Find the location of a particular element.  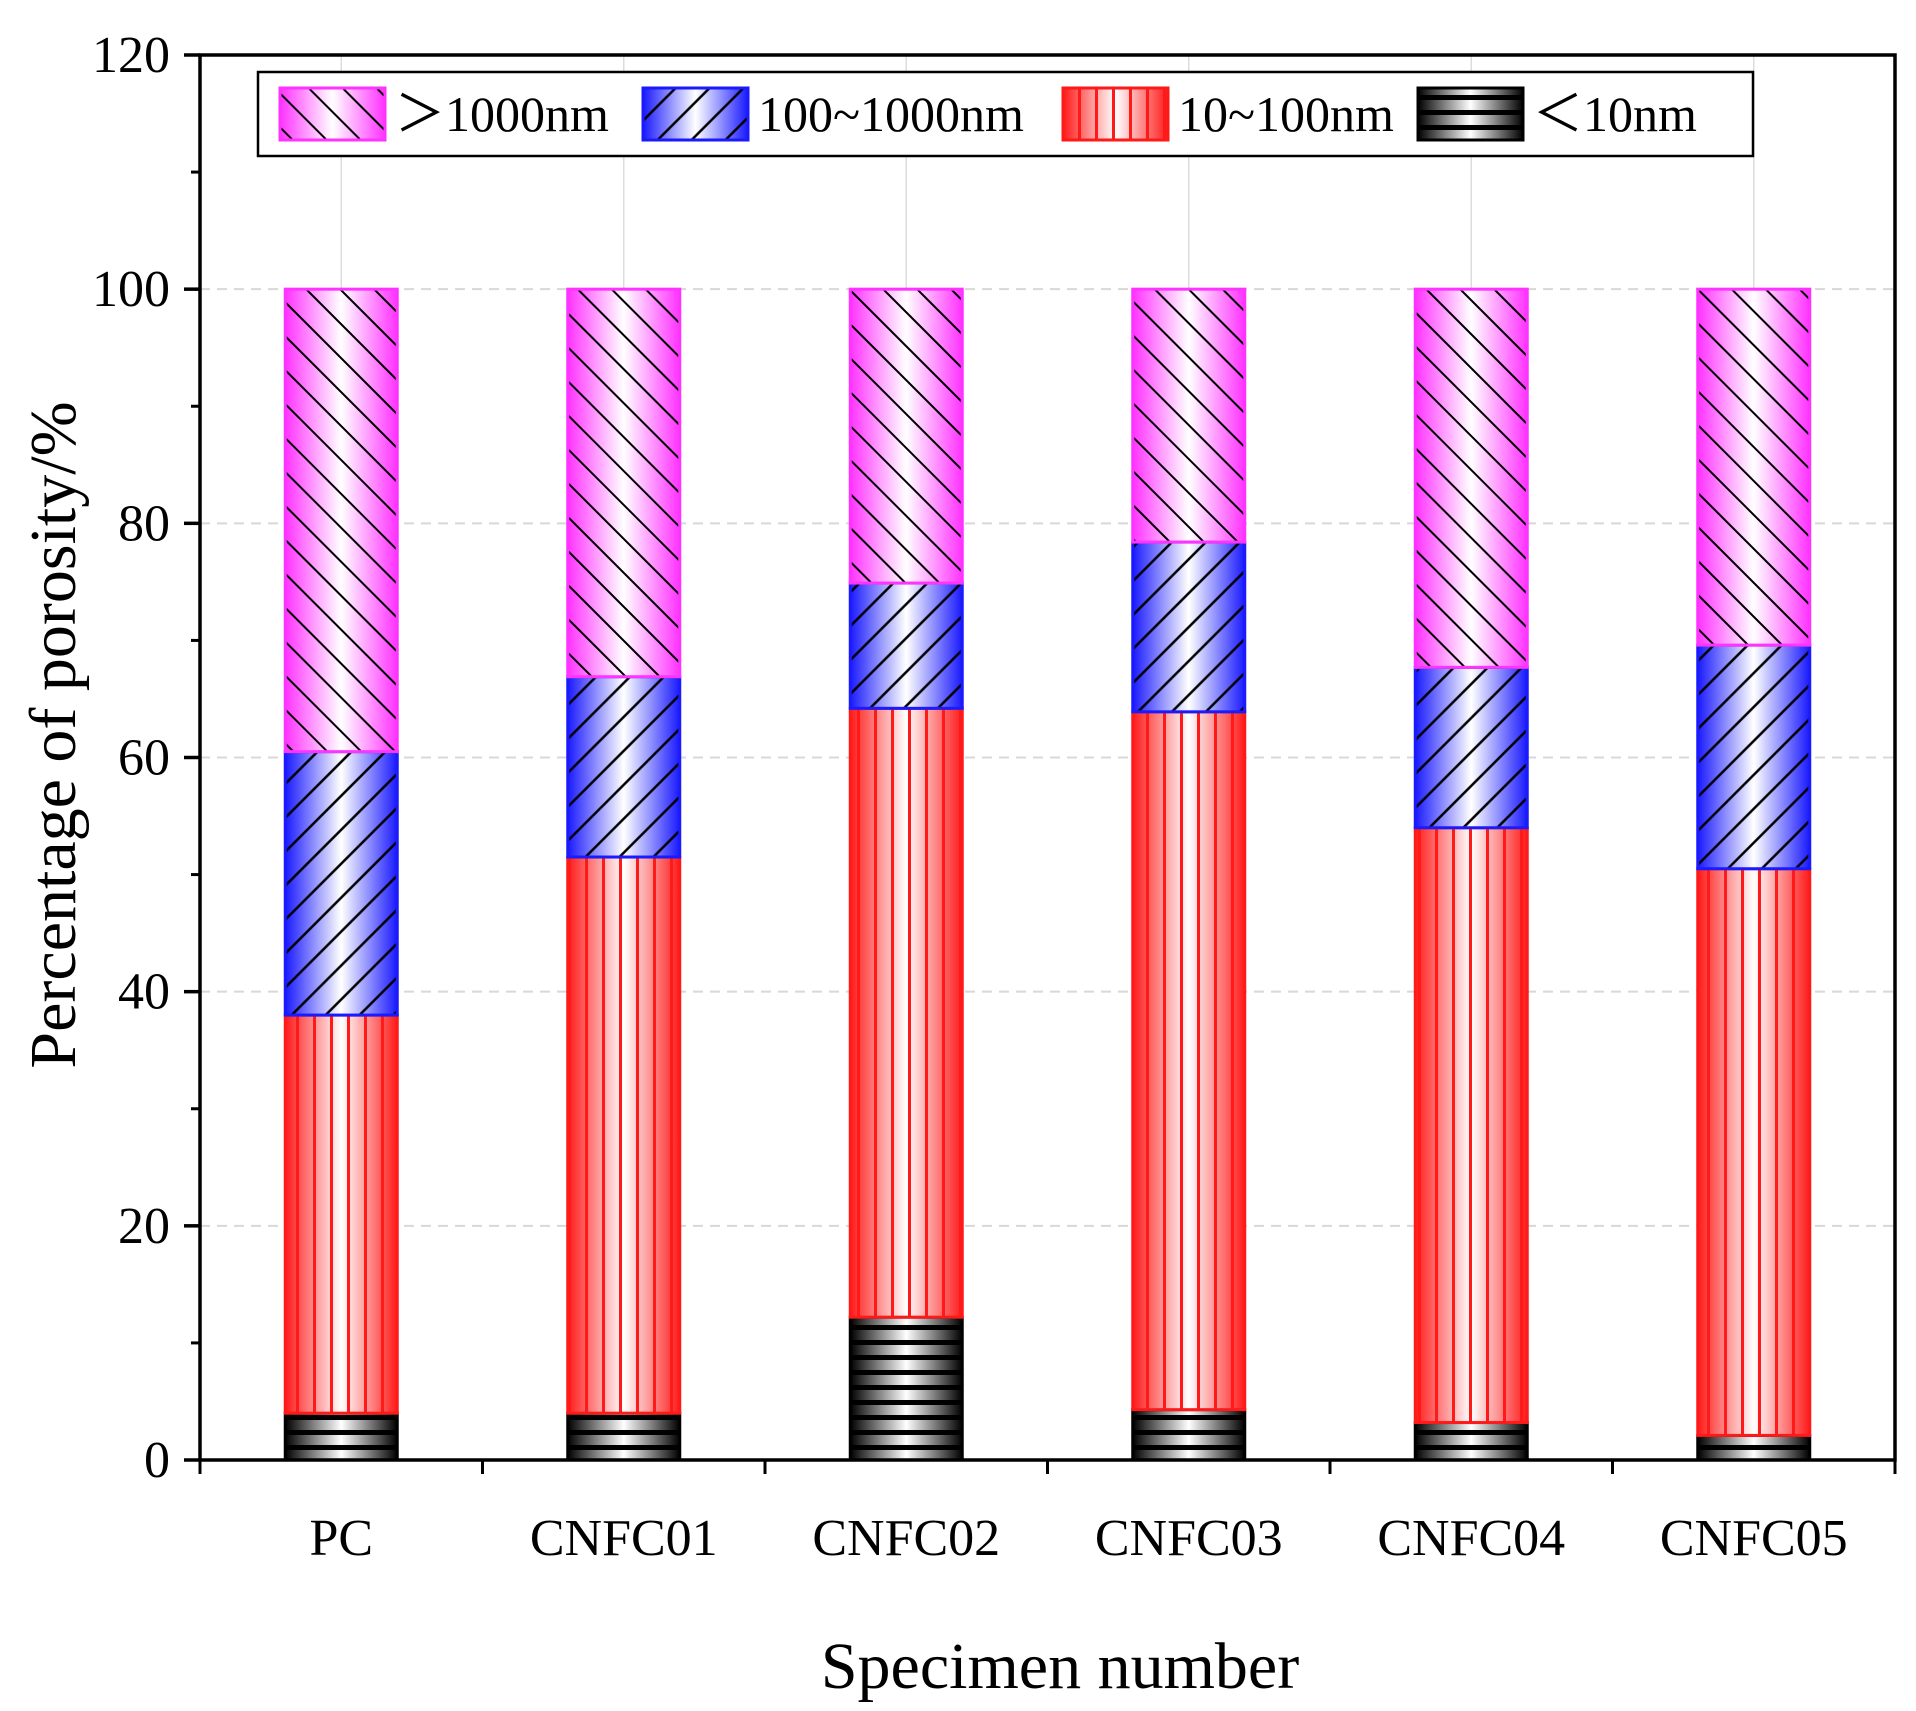

bar-segment-cnfc02-slash is located at coordinates (906, 436).